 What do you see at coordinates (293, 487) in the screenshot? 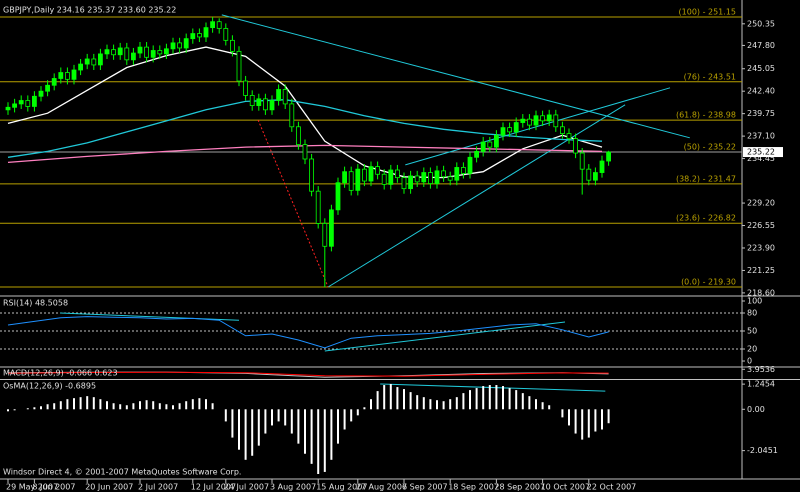
I see `x-tick-label: 3 Aug 2007` at bounding box center [293, 487].